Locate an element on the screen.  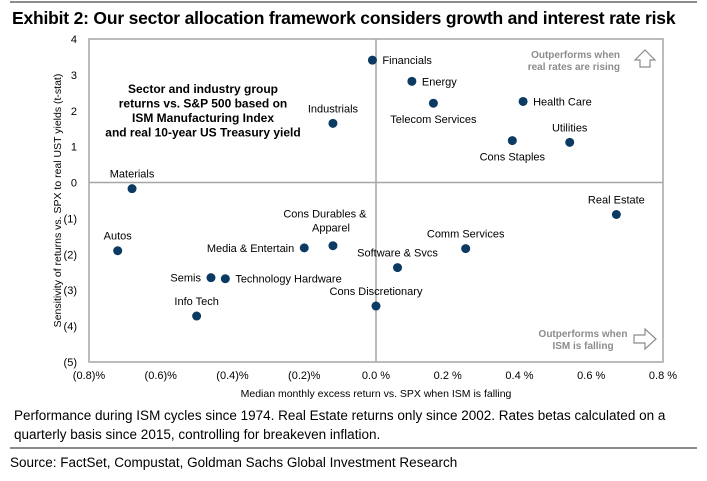
data-point-label: Utilities is located at coordinates (570, 128).